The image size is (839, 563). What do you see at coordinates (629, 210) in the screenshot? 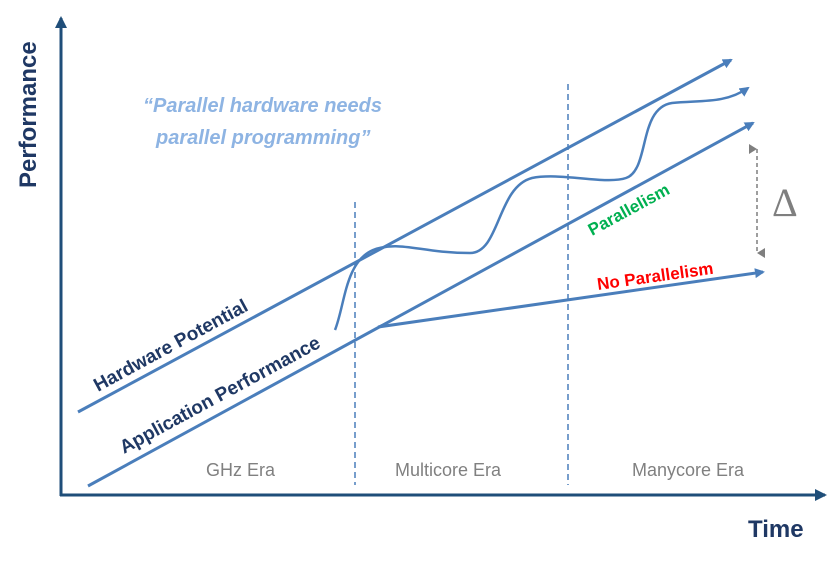
I see `parallelism-label: Parallelism` at bounding box center [629, 210].